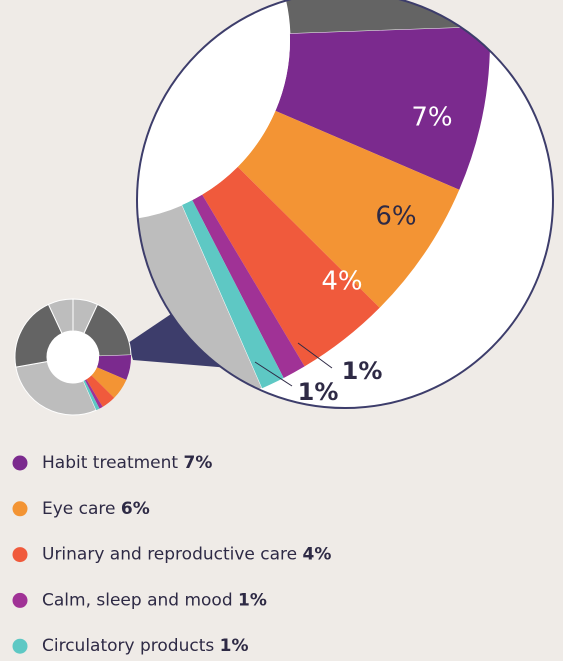  What do you see at coordinates (137, 600) in the screenshot?
I see `legend-name: Calm, sleep and mood` at bounding box center [137, 600].